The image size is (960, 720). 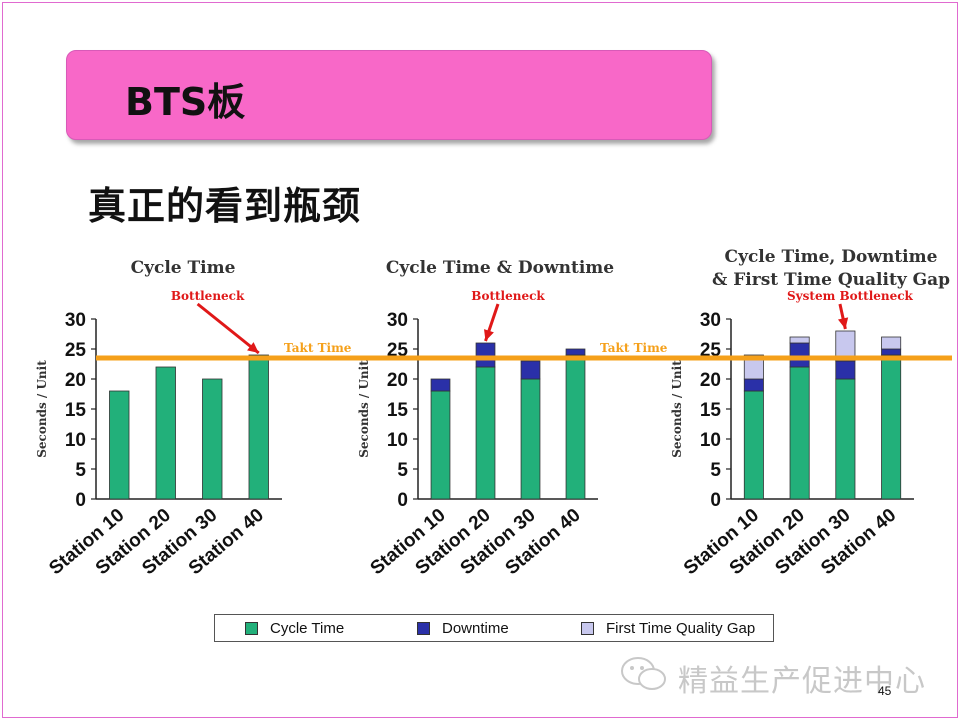 What do you see at coordinates (225, 206) in the screenshot?
I see `slide-subtitle: 真正的看到瓶颈` at bounding box center [225, 206].